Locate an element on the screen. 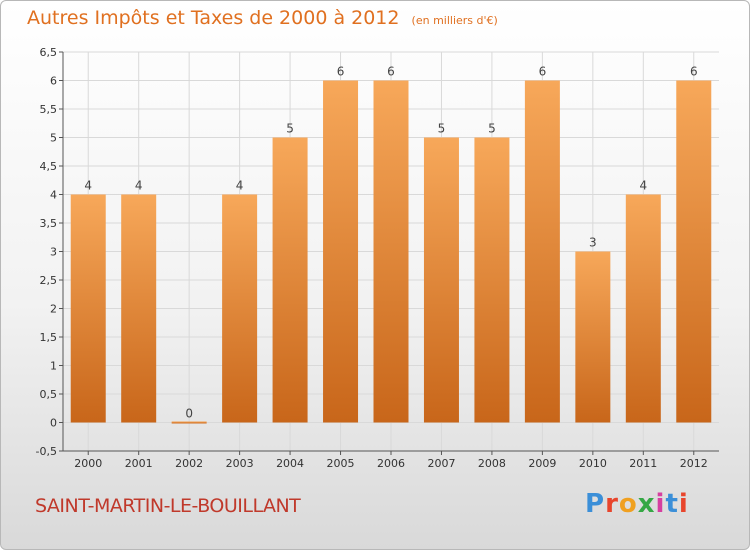 This screenshot has height=550, width=750. y-tick-label: 0 is located at coordinates (53, 423).